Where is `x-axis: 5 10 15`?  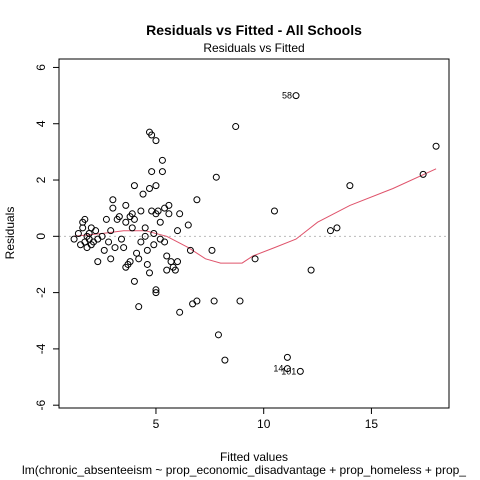
x-axis: 5 10 15 is located at coordinates (266, 419).